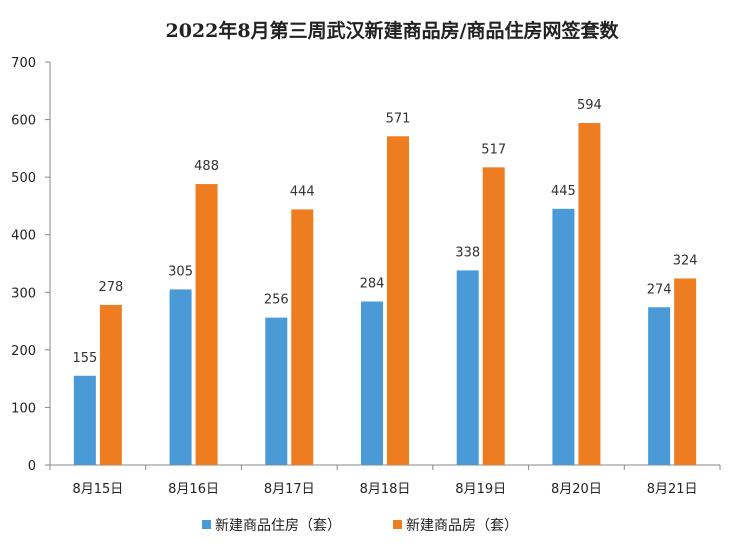  What do you see at coordinates (685, 260) in the screenshot?
I see `data-label: 324` at bounding box center [685, 260].